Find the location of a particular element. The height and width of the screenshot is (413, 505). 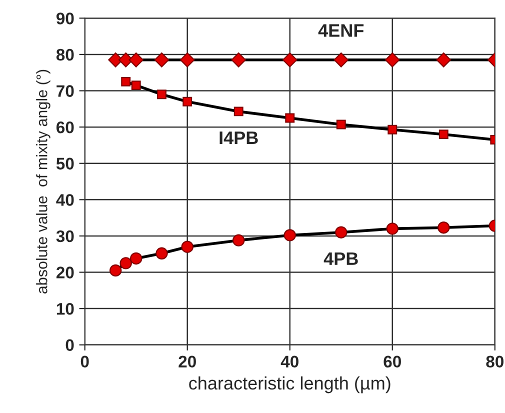

series-label: I4PB is located at coordinates (239, 138).